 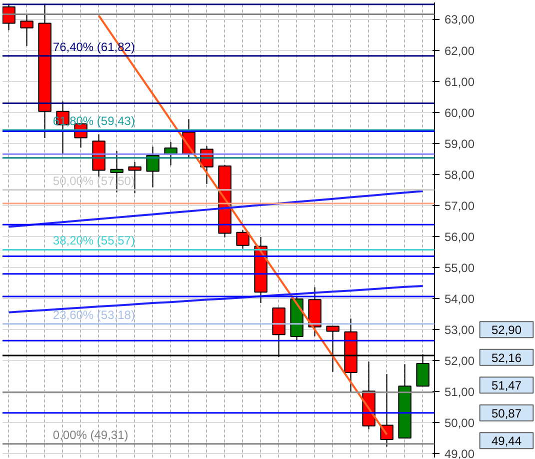 What do you see at coordinates (506, 330) in the screenshot?
I see `text: 52,90` at bounding box center [506, 330].